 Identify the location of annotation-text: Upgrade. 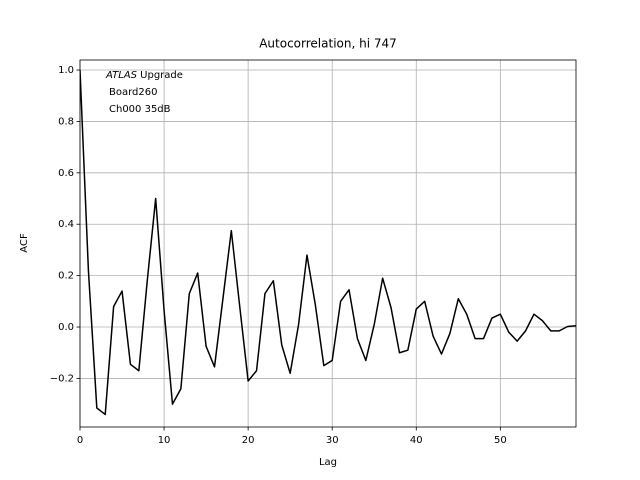
(161, 75).